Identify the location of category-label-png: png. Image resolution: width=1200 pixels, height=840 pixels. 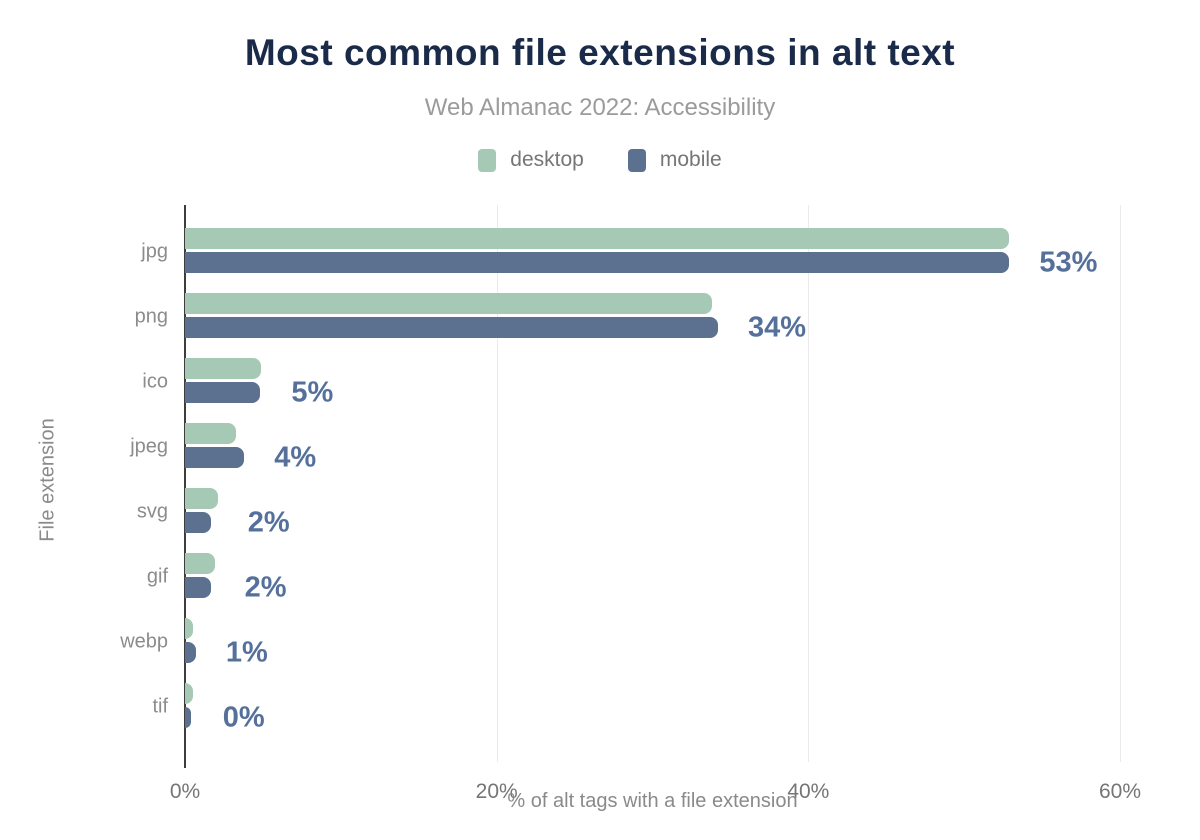
(151, 316).